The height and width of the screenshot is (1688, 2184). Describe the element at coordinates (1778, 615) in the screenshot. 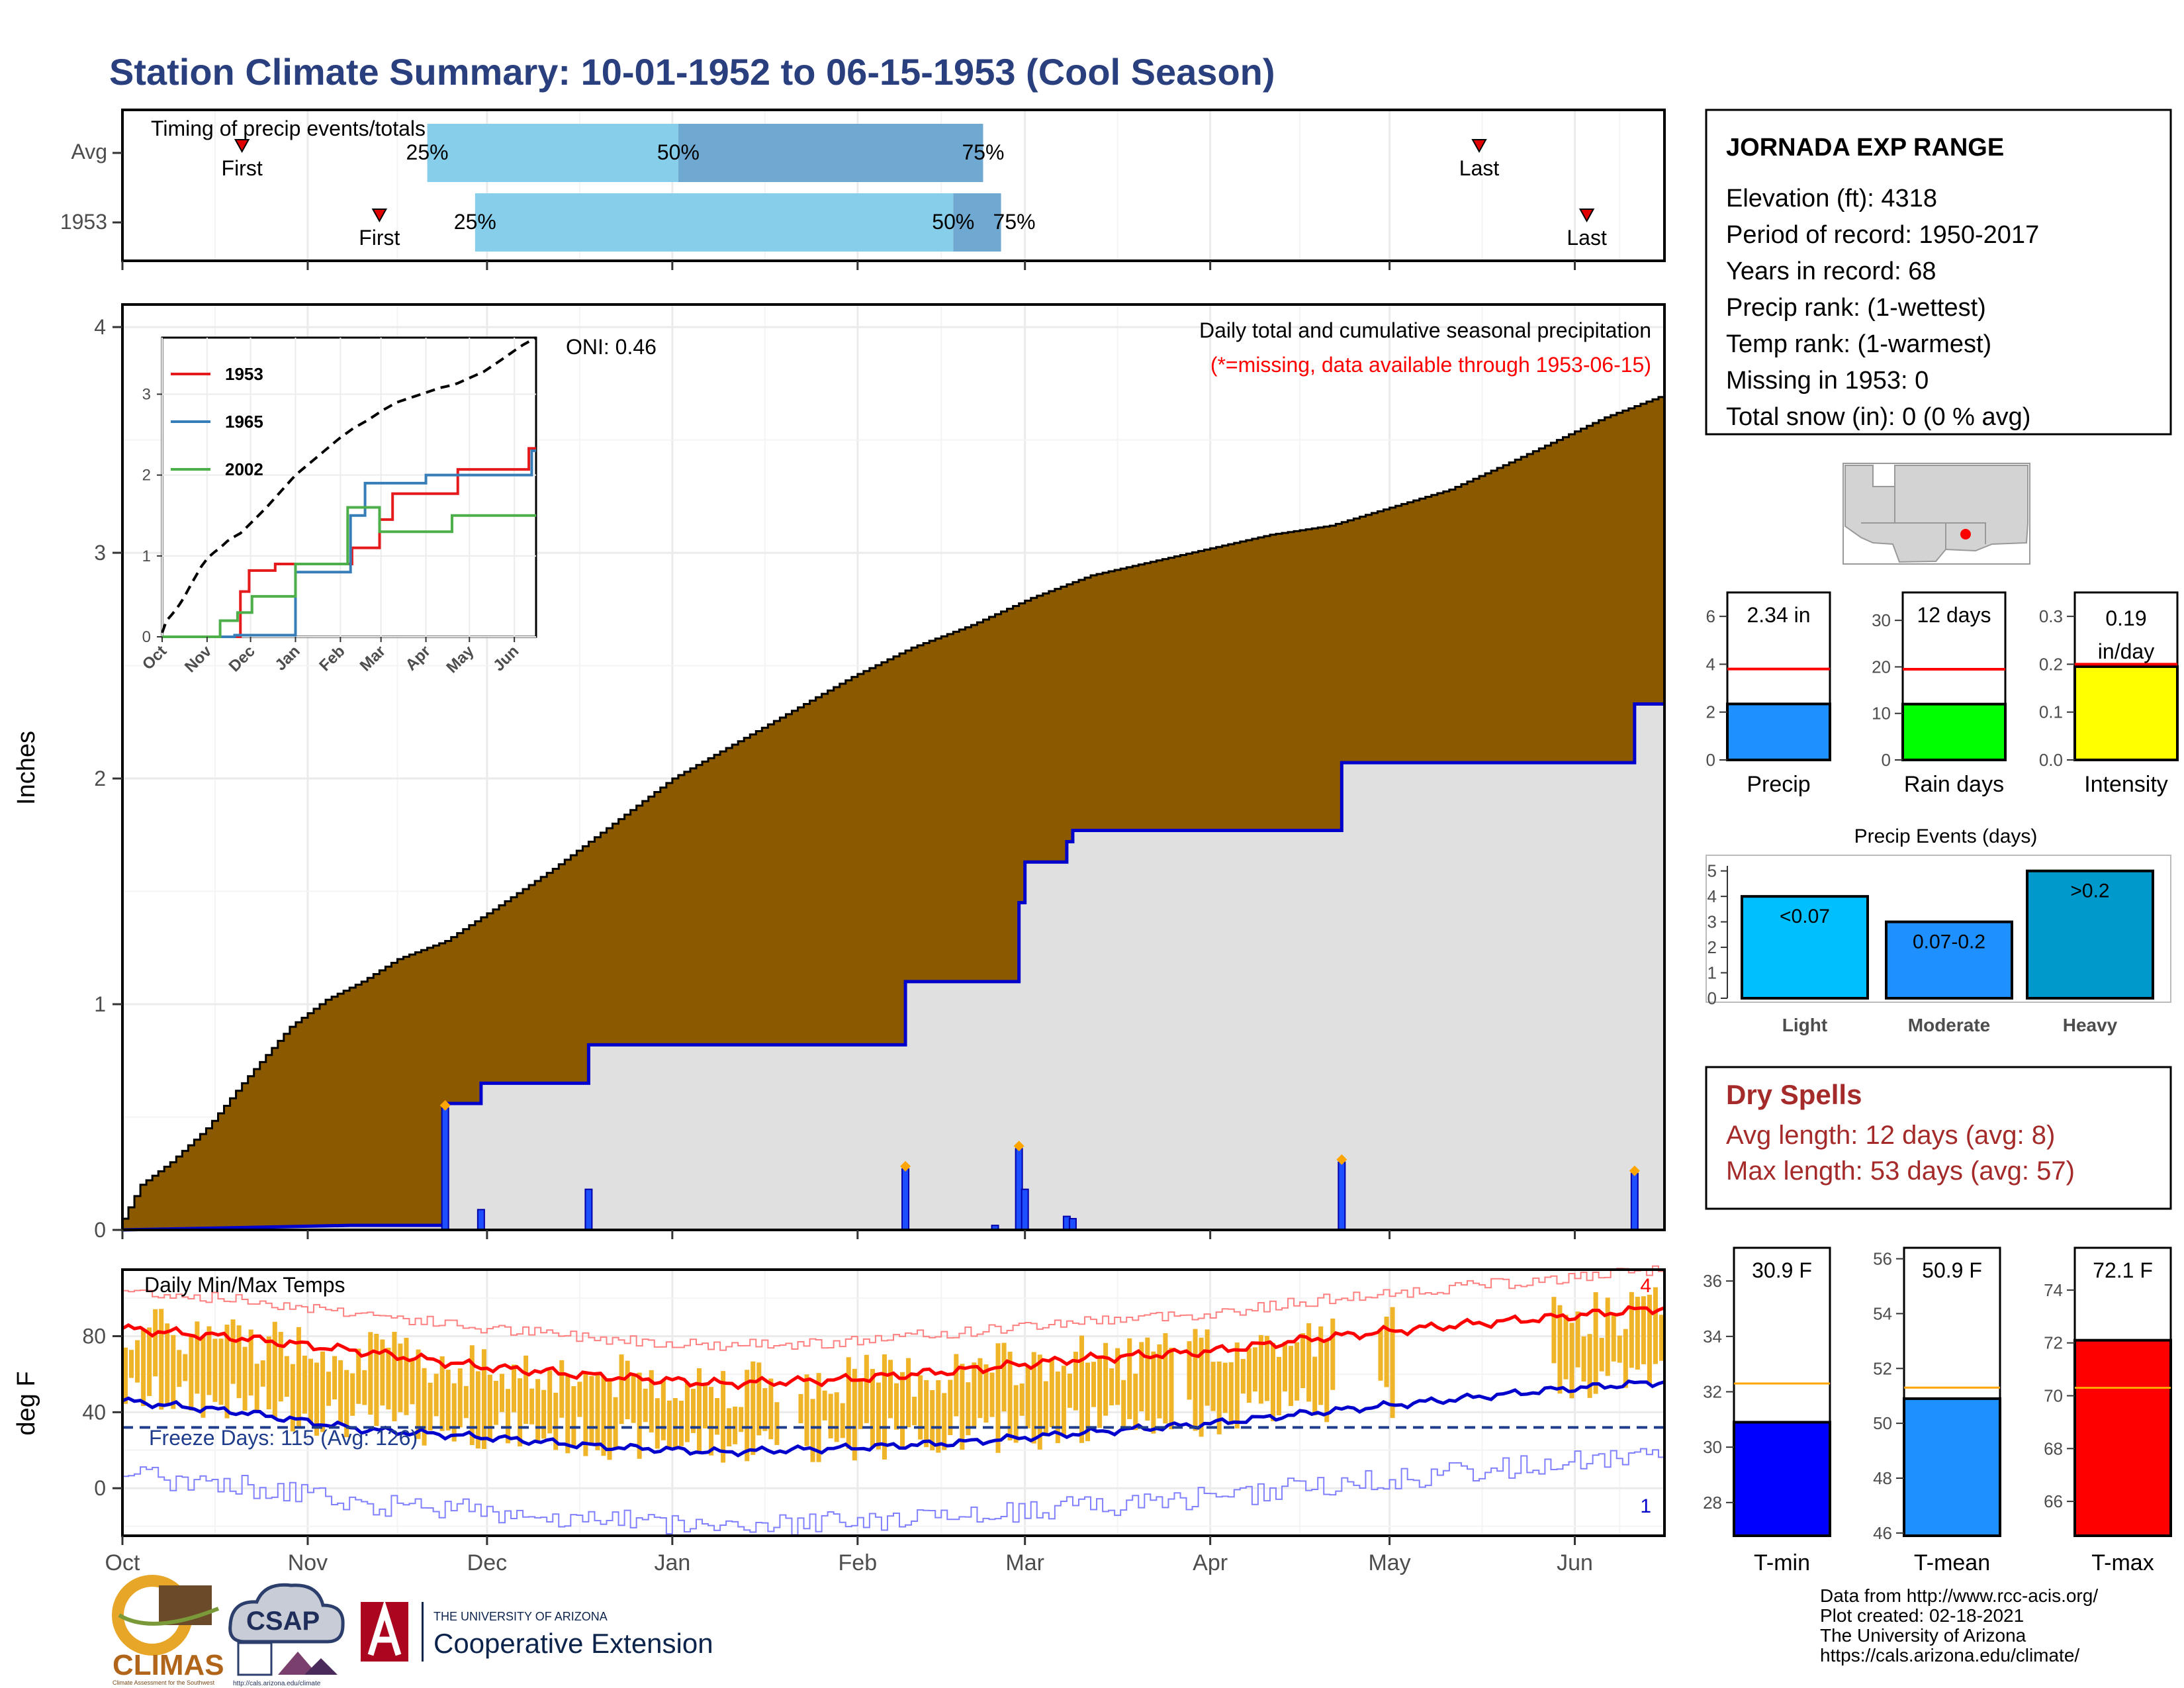

I see `mini-chart-value-label: 2.34 in` at that location.